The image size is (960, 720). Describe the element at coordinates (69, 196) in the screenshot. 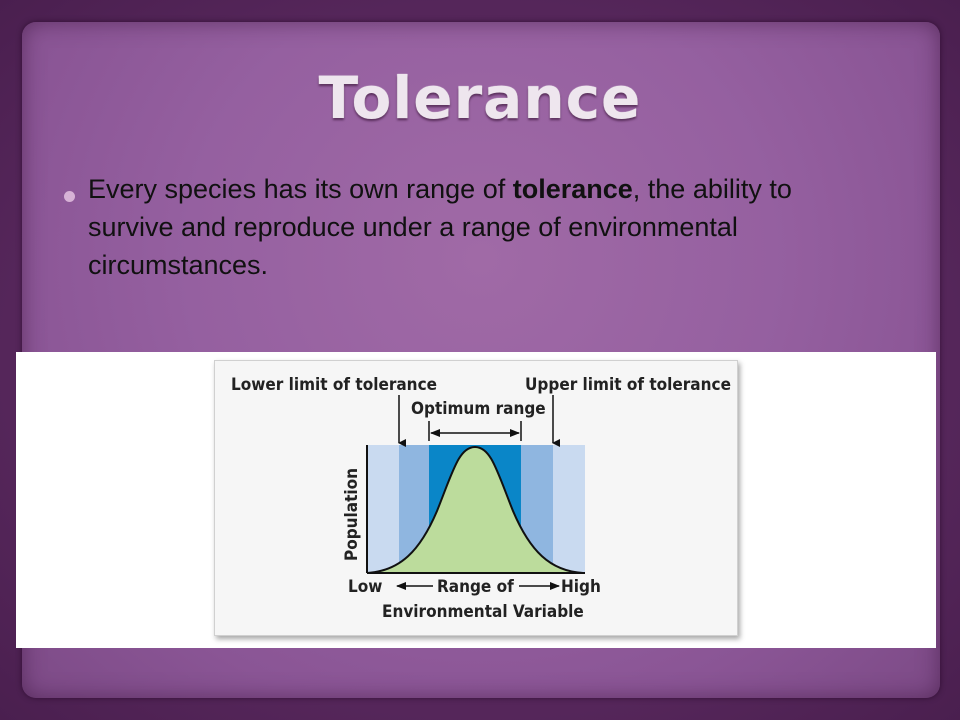

I see `bullet-dot` at that location.